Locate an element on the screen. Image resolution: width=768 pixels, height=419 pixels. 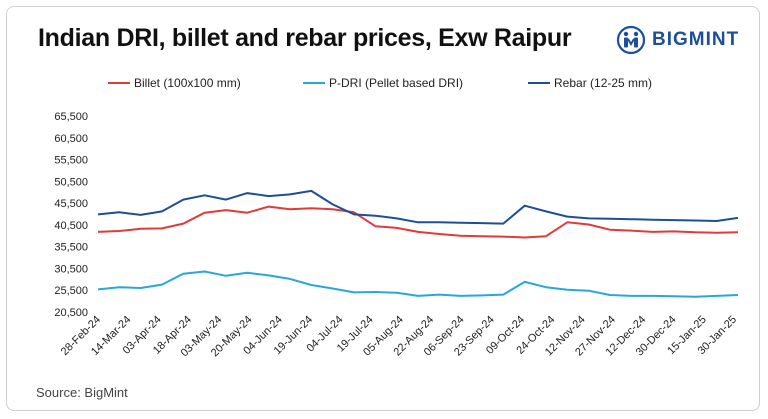
legend-item-pdri: P-DRI (Pellet based DRI) is located at coordinates (383, 83).